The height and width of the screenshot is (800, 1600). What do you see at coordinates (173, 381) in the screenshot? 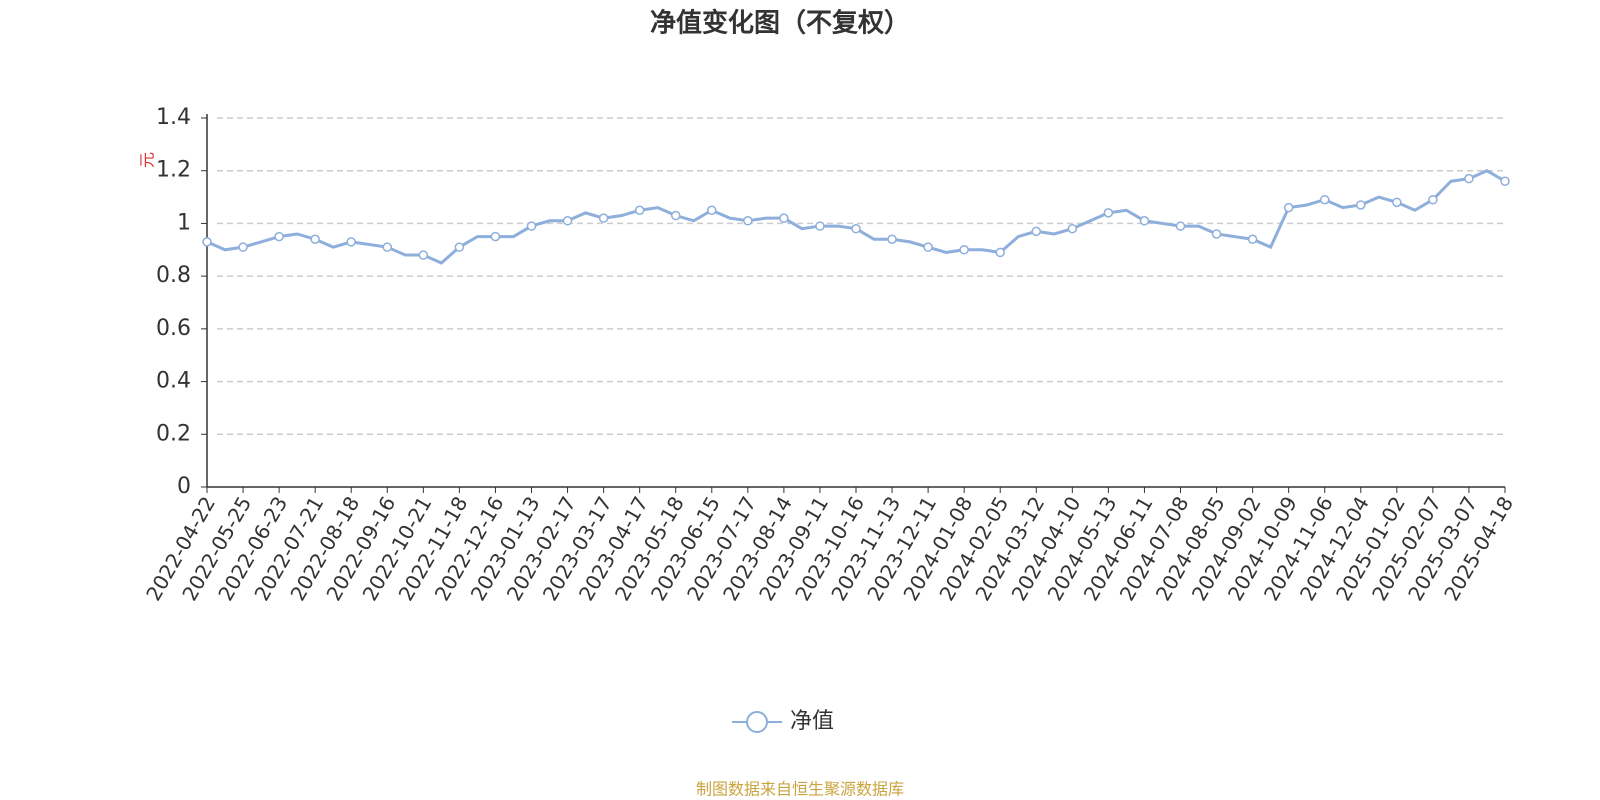
I see `y-tick-label: 0.4` at bounding box center [173, 381].